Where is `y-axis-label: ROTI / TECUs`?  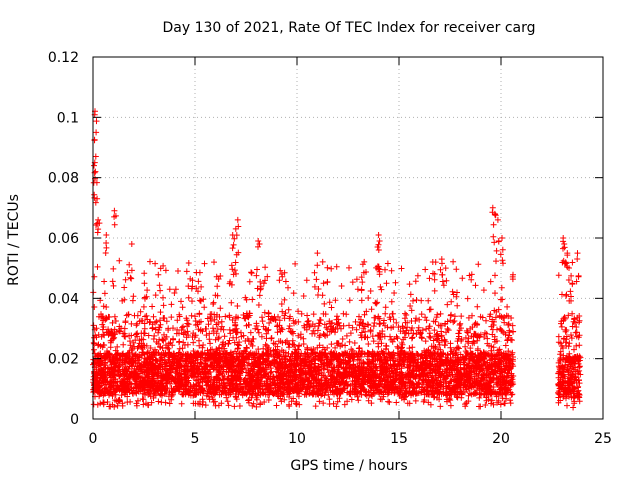 y-axis-label: ROTI / TECUs is located at coordinates (14, 240).